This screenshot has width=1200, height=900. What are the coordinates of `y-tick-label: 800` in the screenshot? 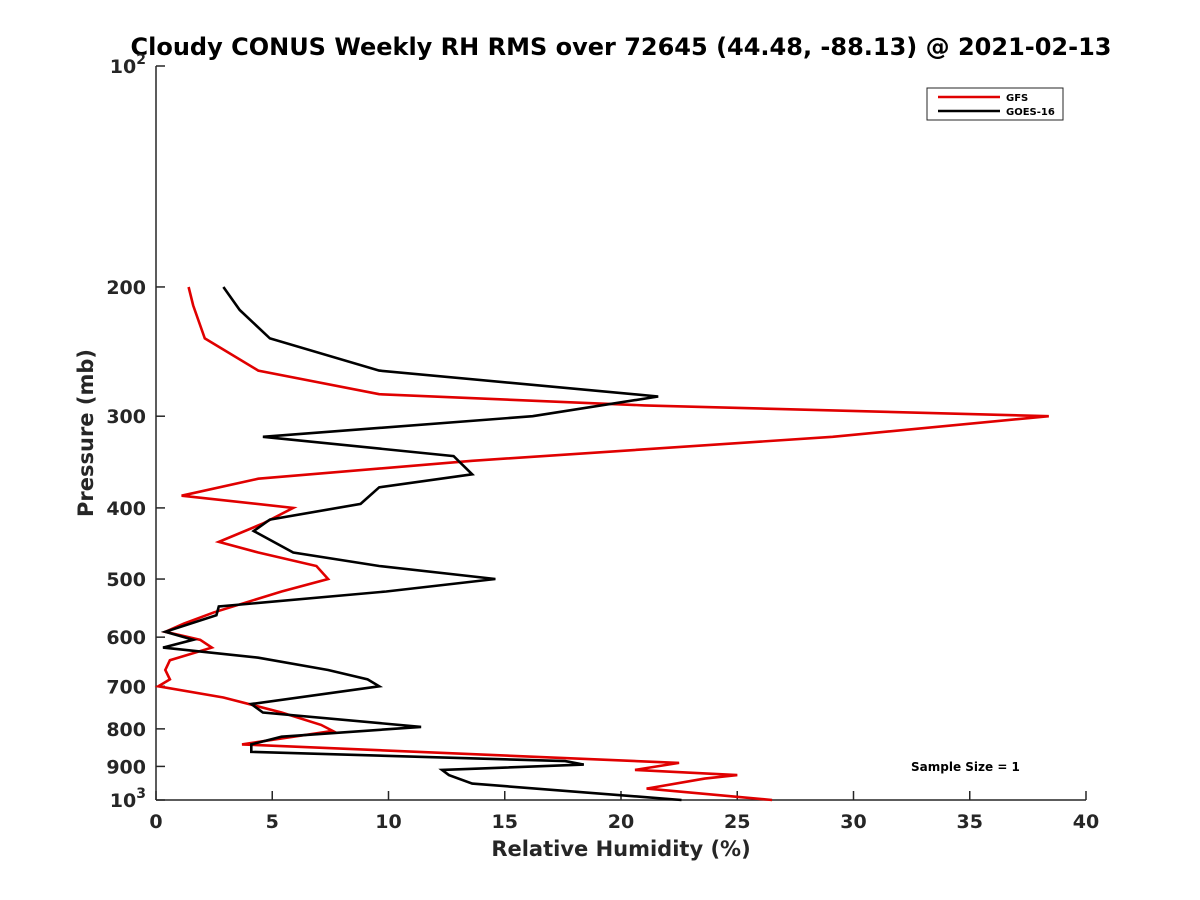 It's located at (126, 730).